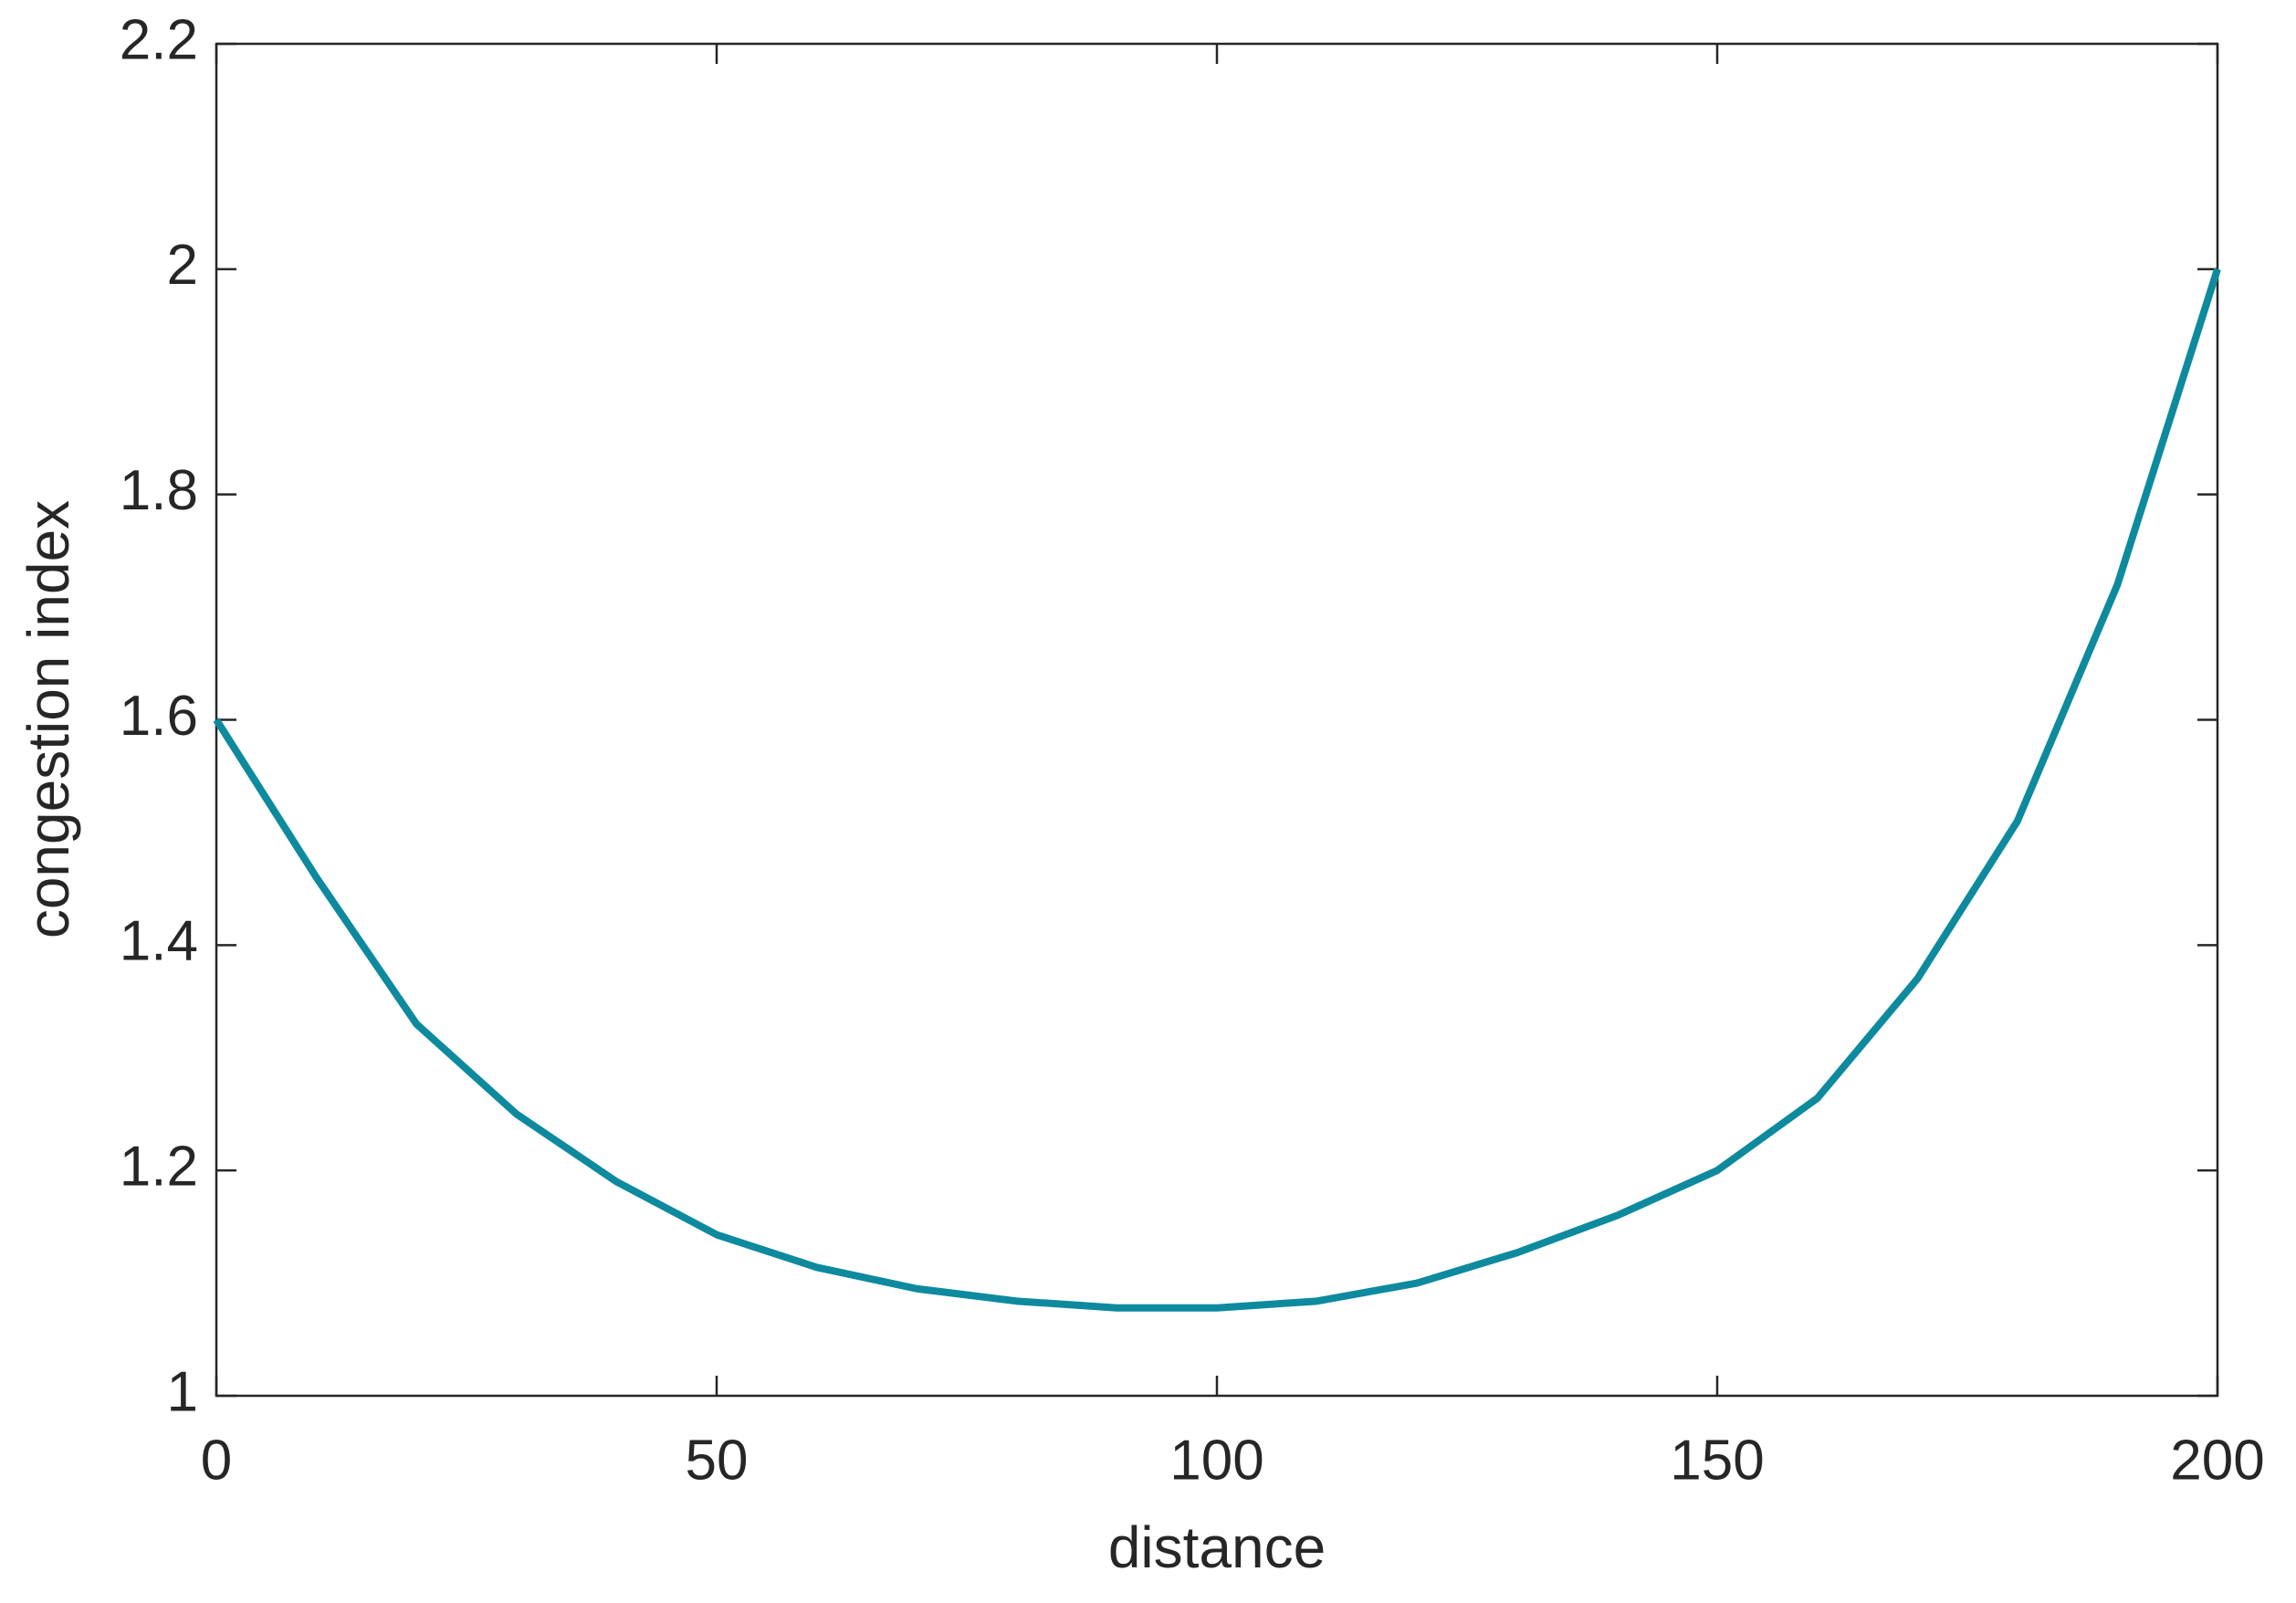 Image resolution: width=2296 pixels, height=1603 pixels. Describe the element at coordinates (1717, 1461) in the screenshot. I see `x-tick-label: 150` at that location.